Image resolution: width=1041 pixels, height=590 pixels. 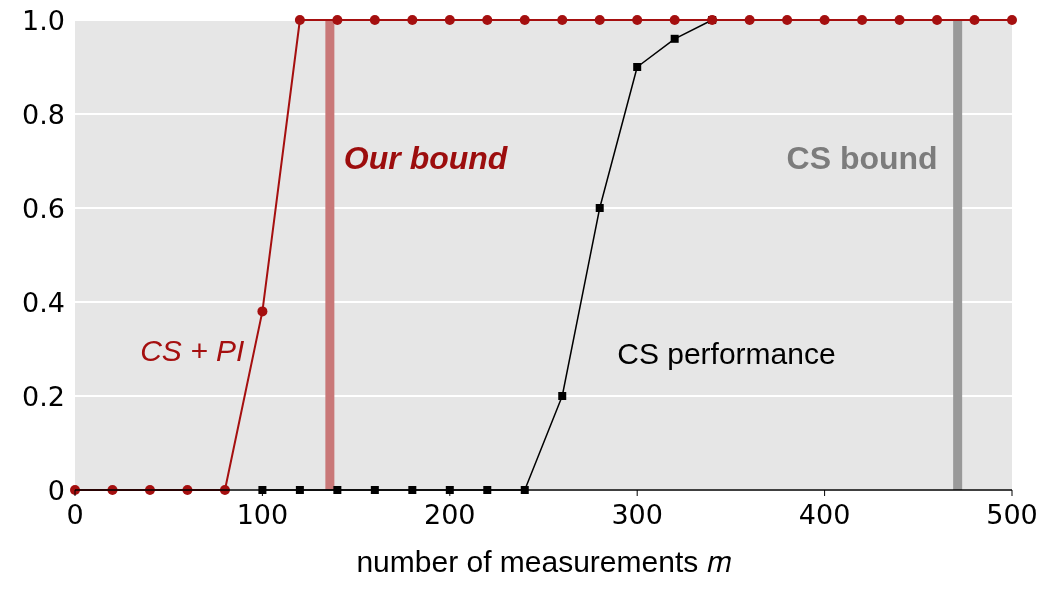 What do you see at coordinates (637, 514) in the screenshot?
I see `x-tick-label: 300` at bounding box center [637, 514].